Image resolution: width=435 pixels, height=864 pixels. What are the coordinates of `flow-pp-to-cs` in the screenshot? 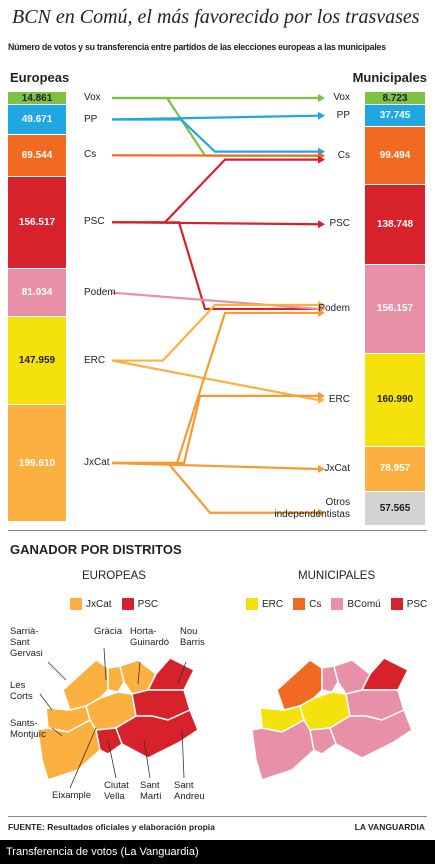 It's located at (215, 135).